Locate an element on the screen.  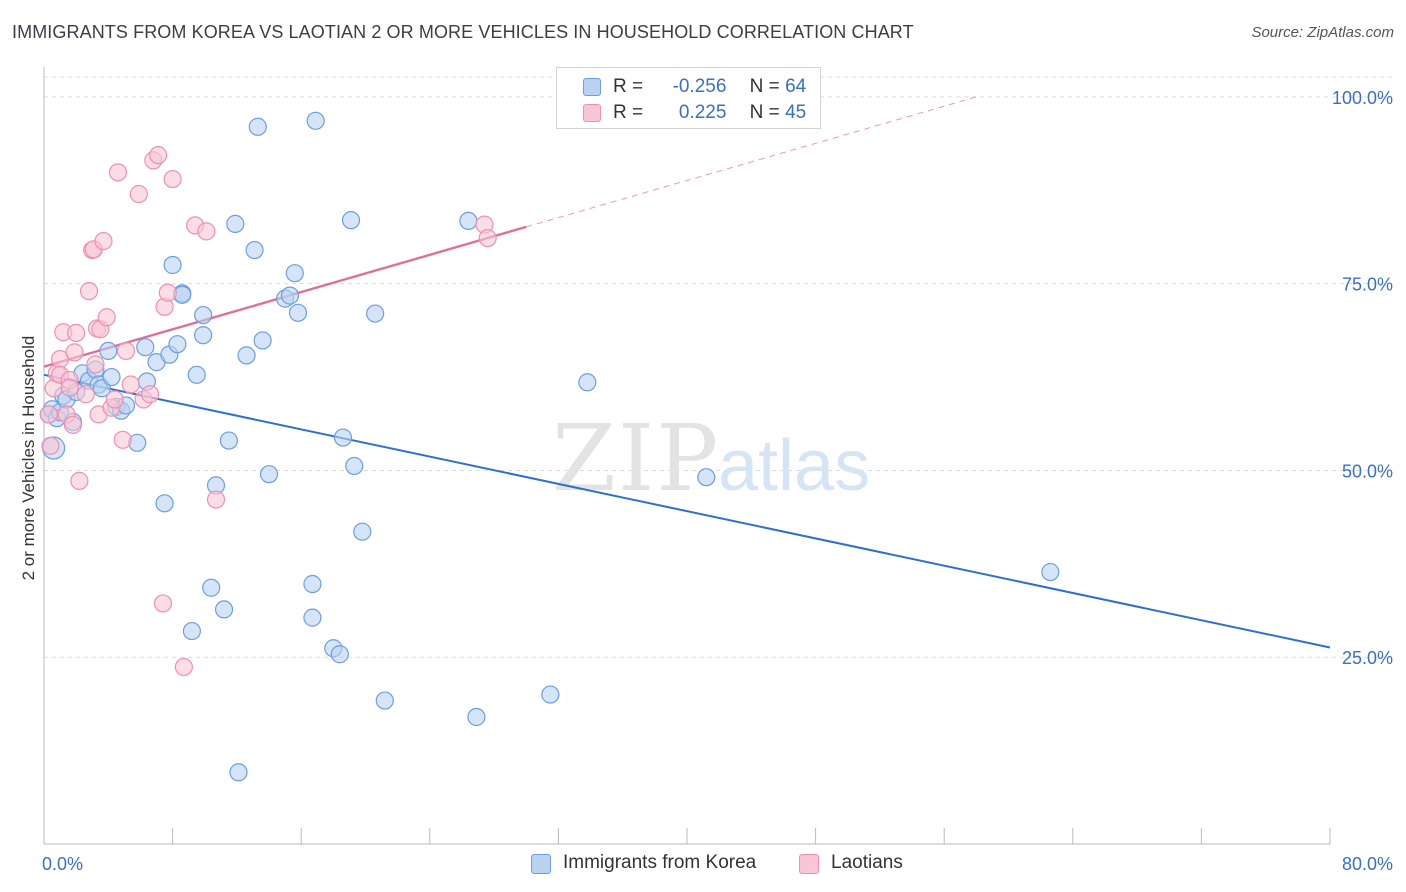
watermark-atlas: atlas is located at coordinates (794, 466).